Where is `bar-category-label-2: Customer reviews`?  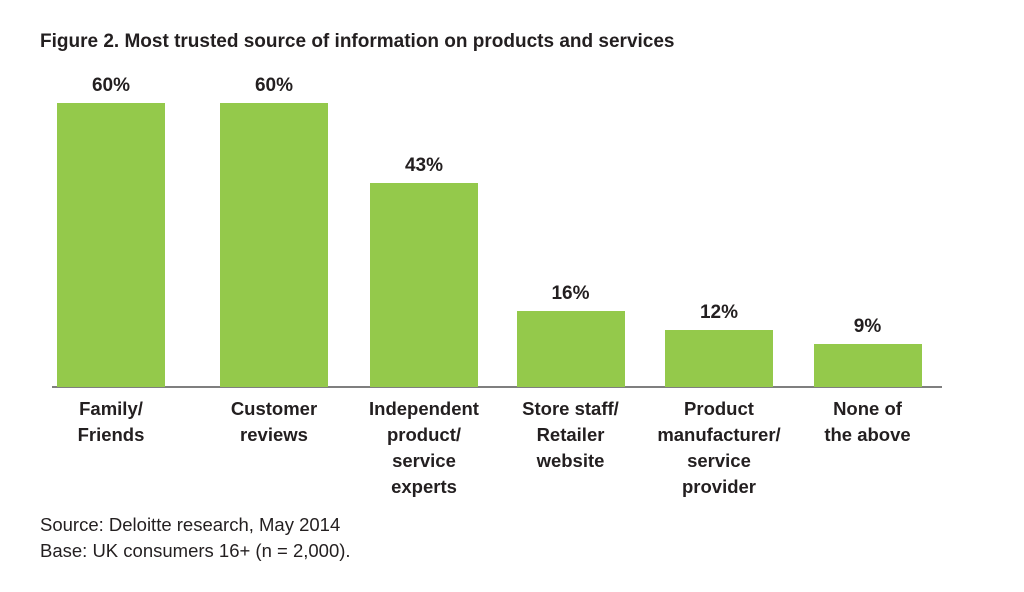 bar-category-label-2: Customer reviews is located at coordinates (274, 421).